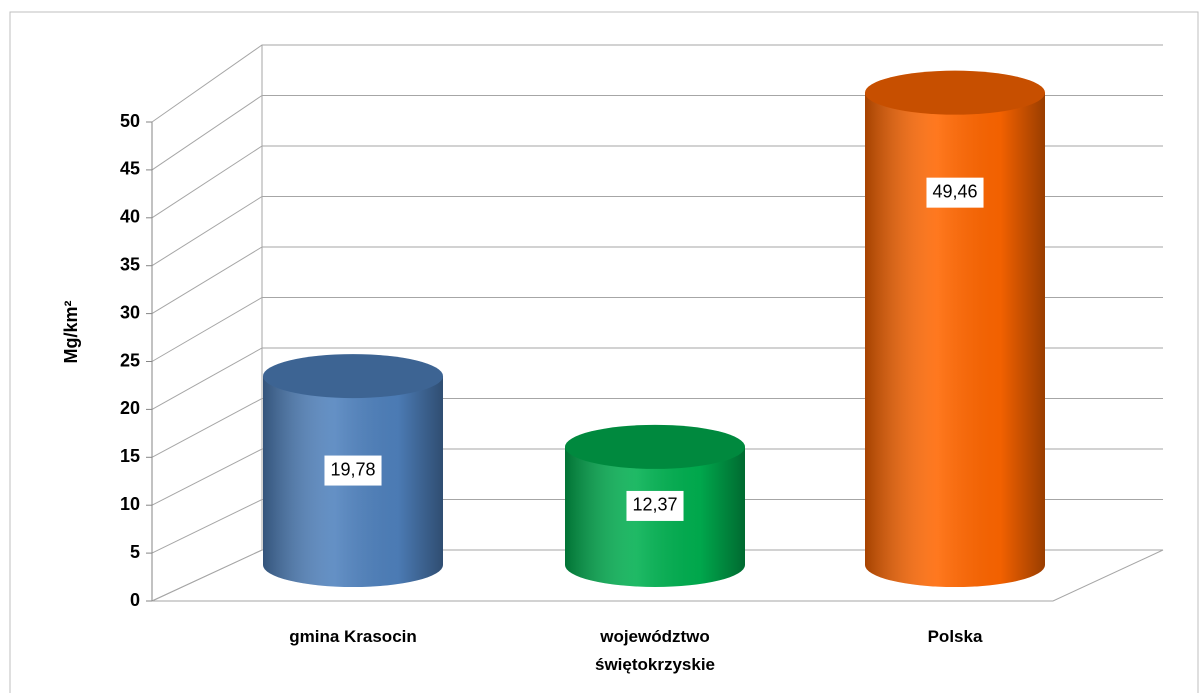 Image resolution: width=1204 pixels, height=693 pixels. Describe the element at coordinates (135, 552) in the screenshot. I see `y-tick-label: 5` at that location.